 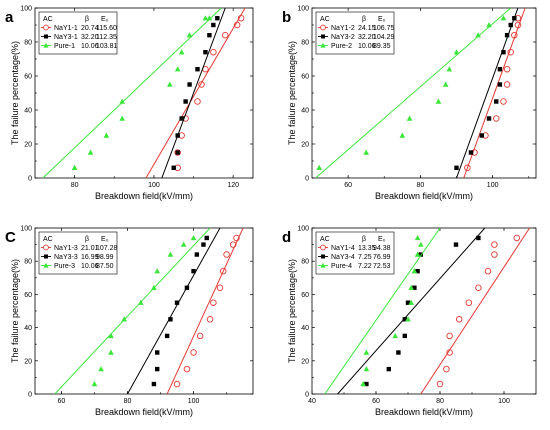 I want to click on legend-series-name: Pure-1, so click(x=64, y=46).